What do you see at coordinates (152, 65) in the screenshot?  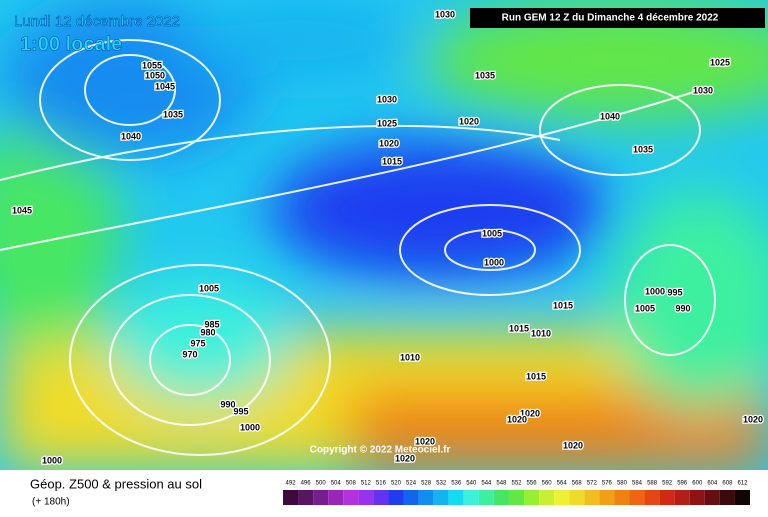 I see `isobar-label: 1055` at bounding box center [152, 65].